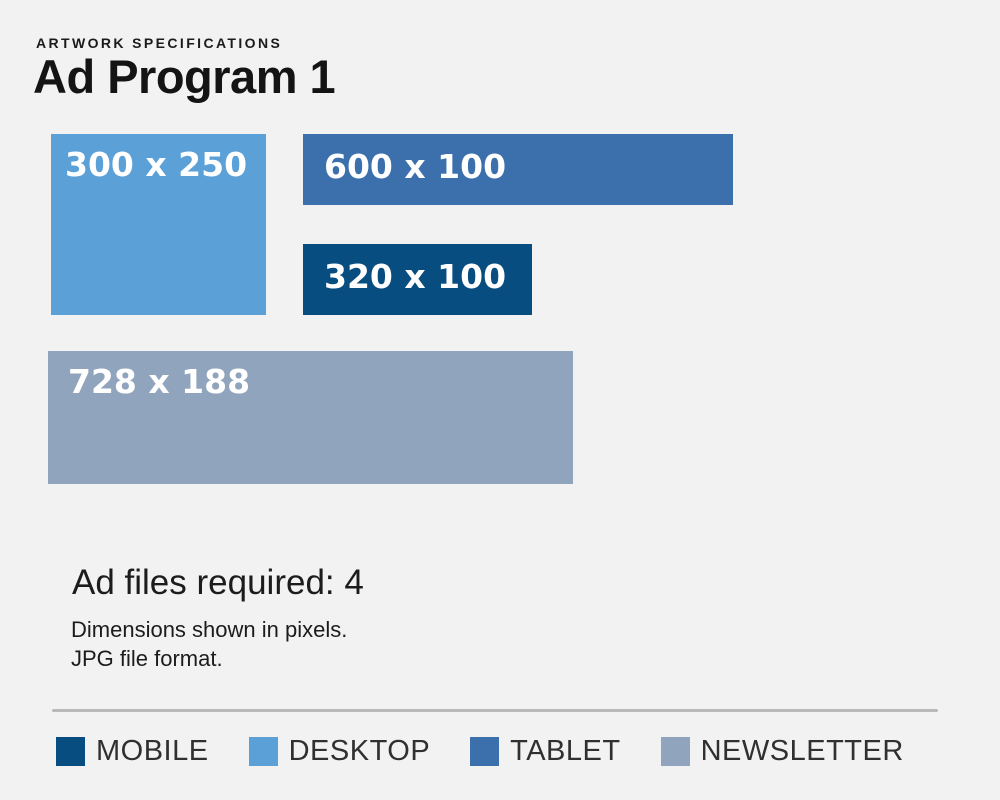 This screenshot has width=1000, height=800. I want to click on file-format-note: JPG file format., so click(147, 658).